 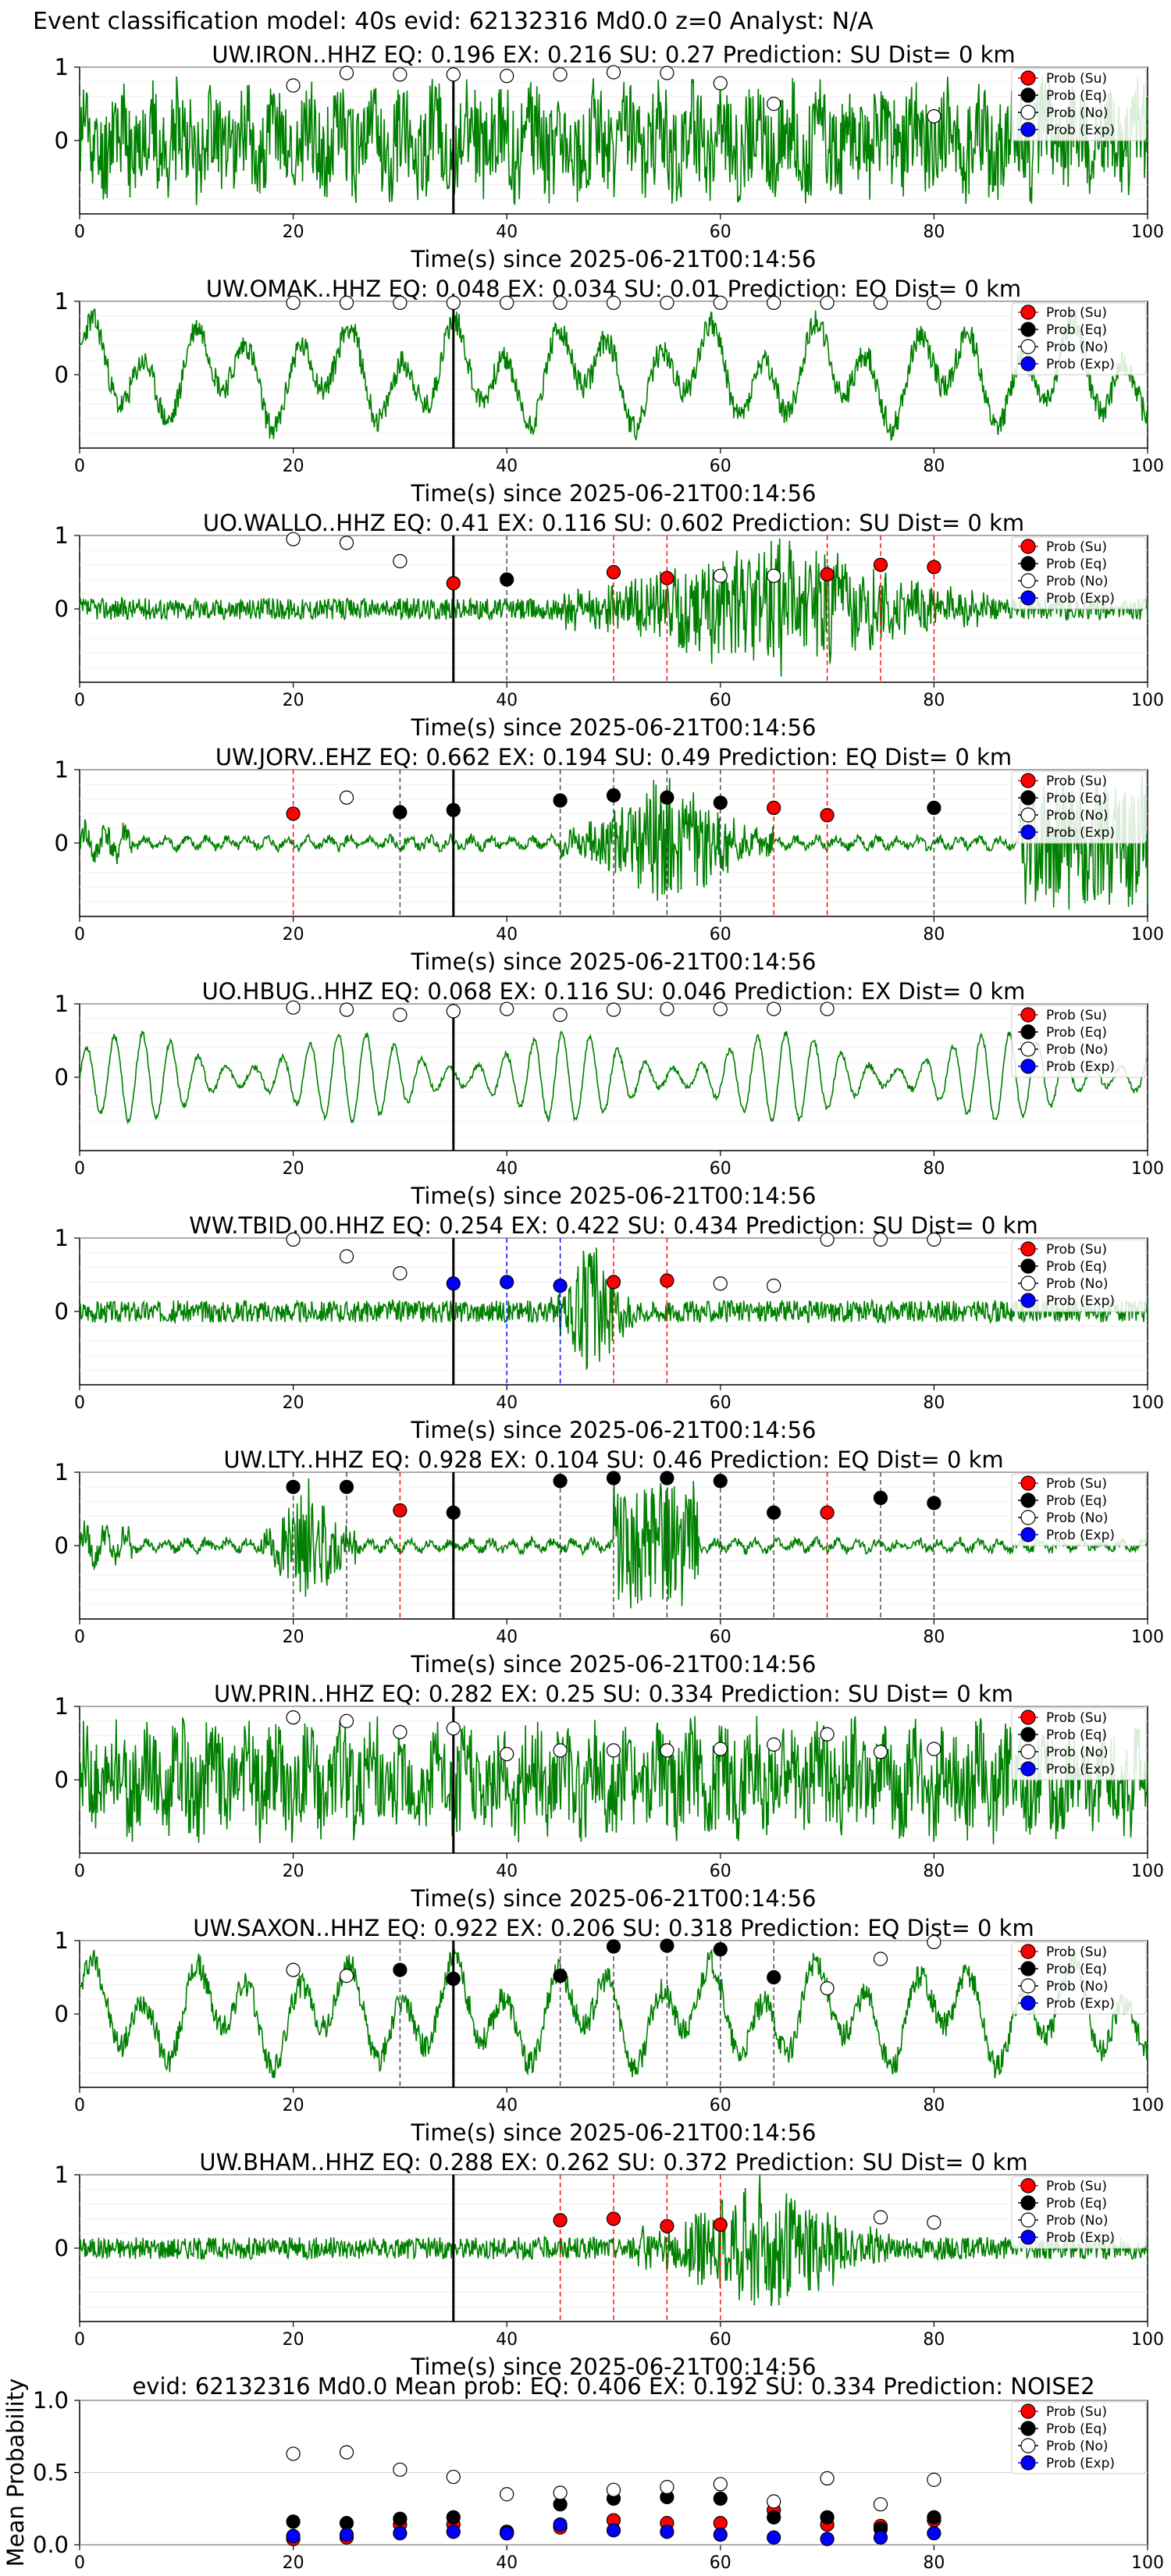 What do you see at coordinates (1077, 2446) in the screenshot?
I see `legend-label: Prob (No)` at bounding box center [1077, 2446].